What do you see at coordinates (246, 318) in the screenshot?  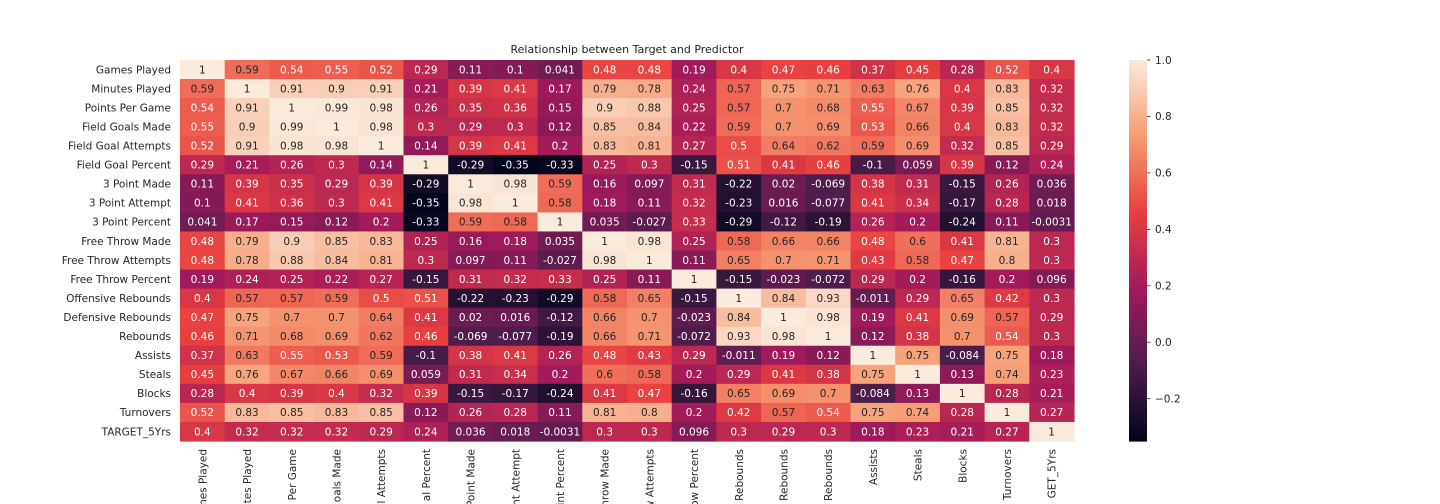 I see `cell-value-label: 0.75` at bounding box center [246, 318].